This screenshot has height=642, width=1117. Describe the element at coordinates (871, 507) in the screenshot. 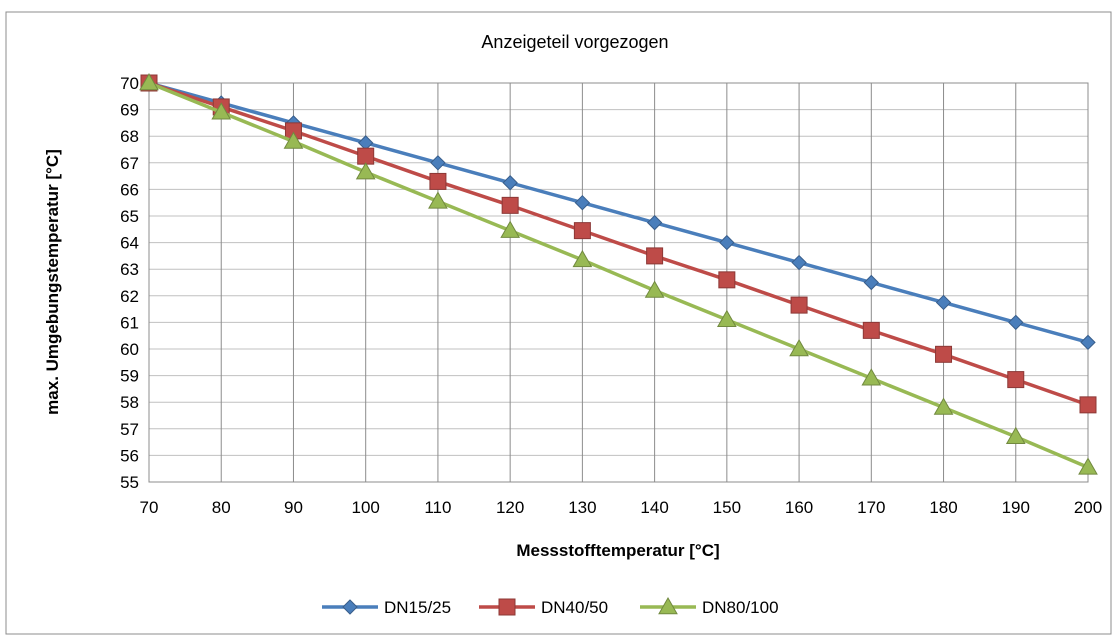

I see `x-tick-label: 170` at that location.